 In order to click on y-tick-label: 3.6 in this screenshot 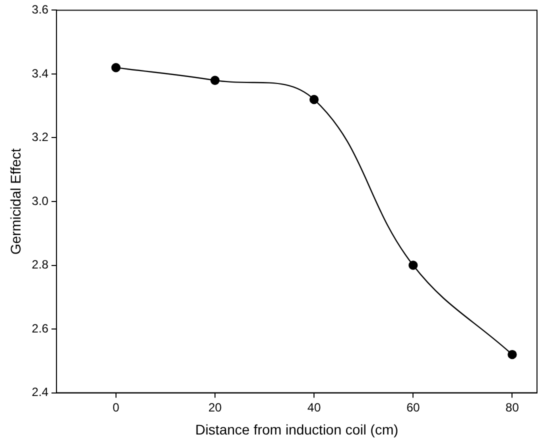, I will do `click(40, 9)`.